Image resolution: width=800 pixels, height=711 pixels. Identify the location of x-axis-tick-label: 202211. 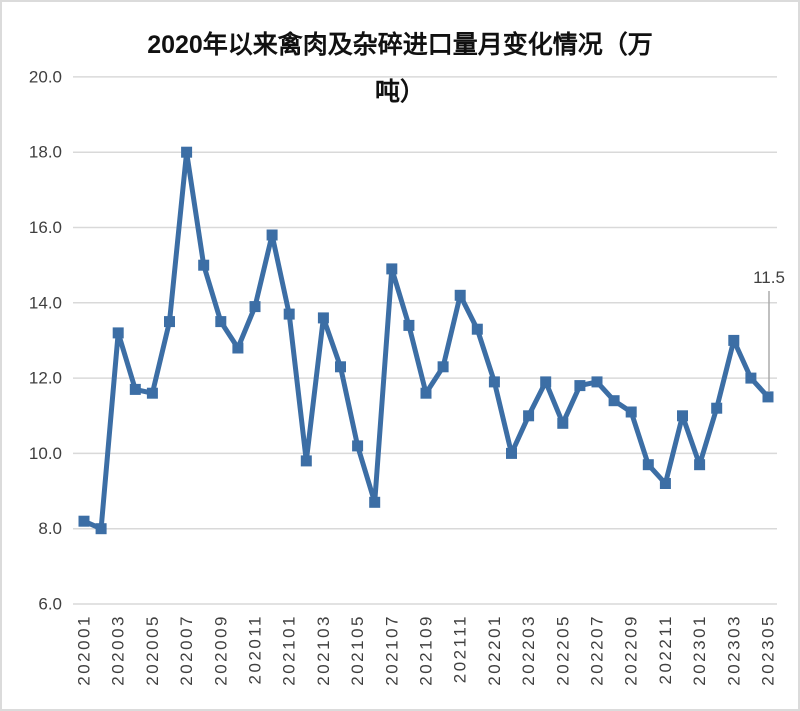
(665, 649).